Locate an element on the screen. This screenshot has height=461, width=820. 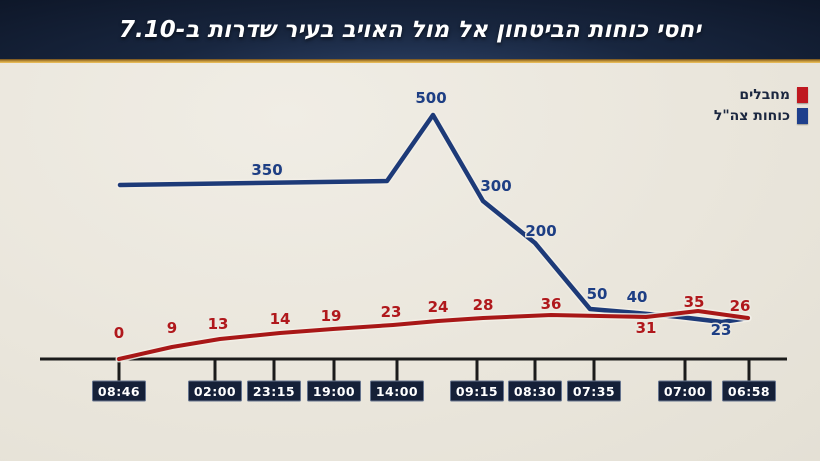
time-label: 09:15 is located at coordinates (477, 391).